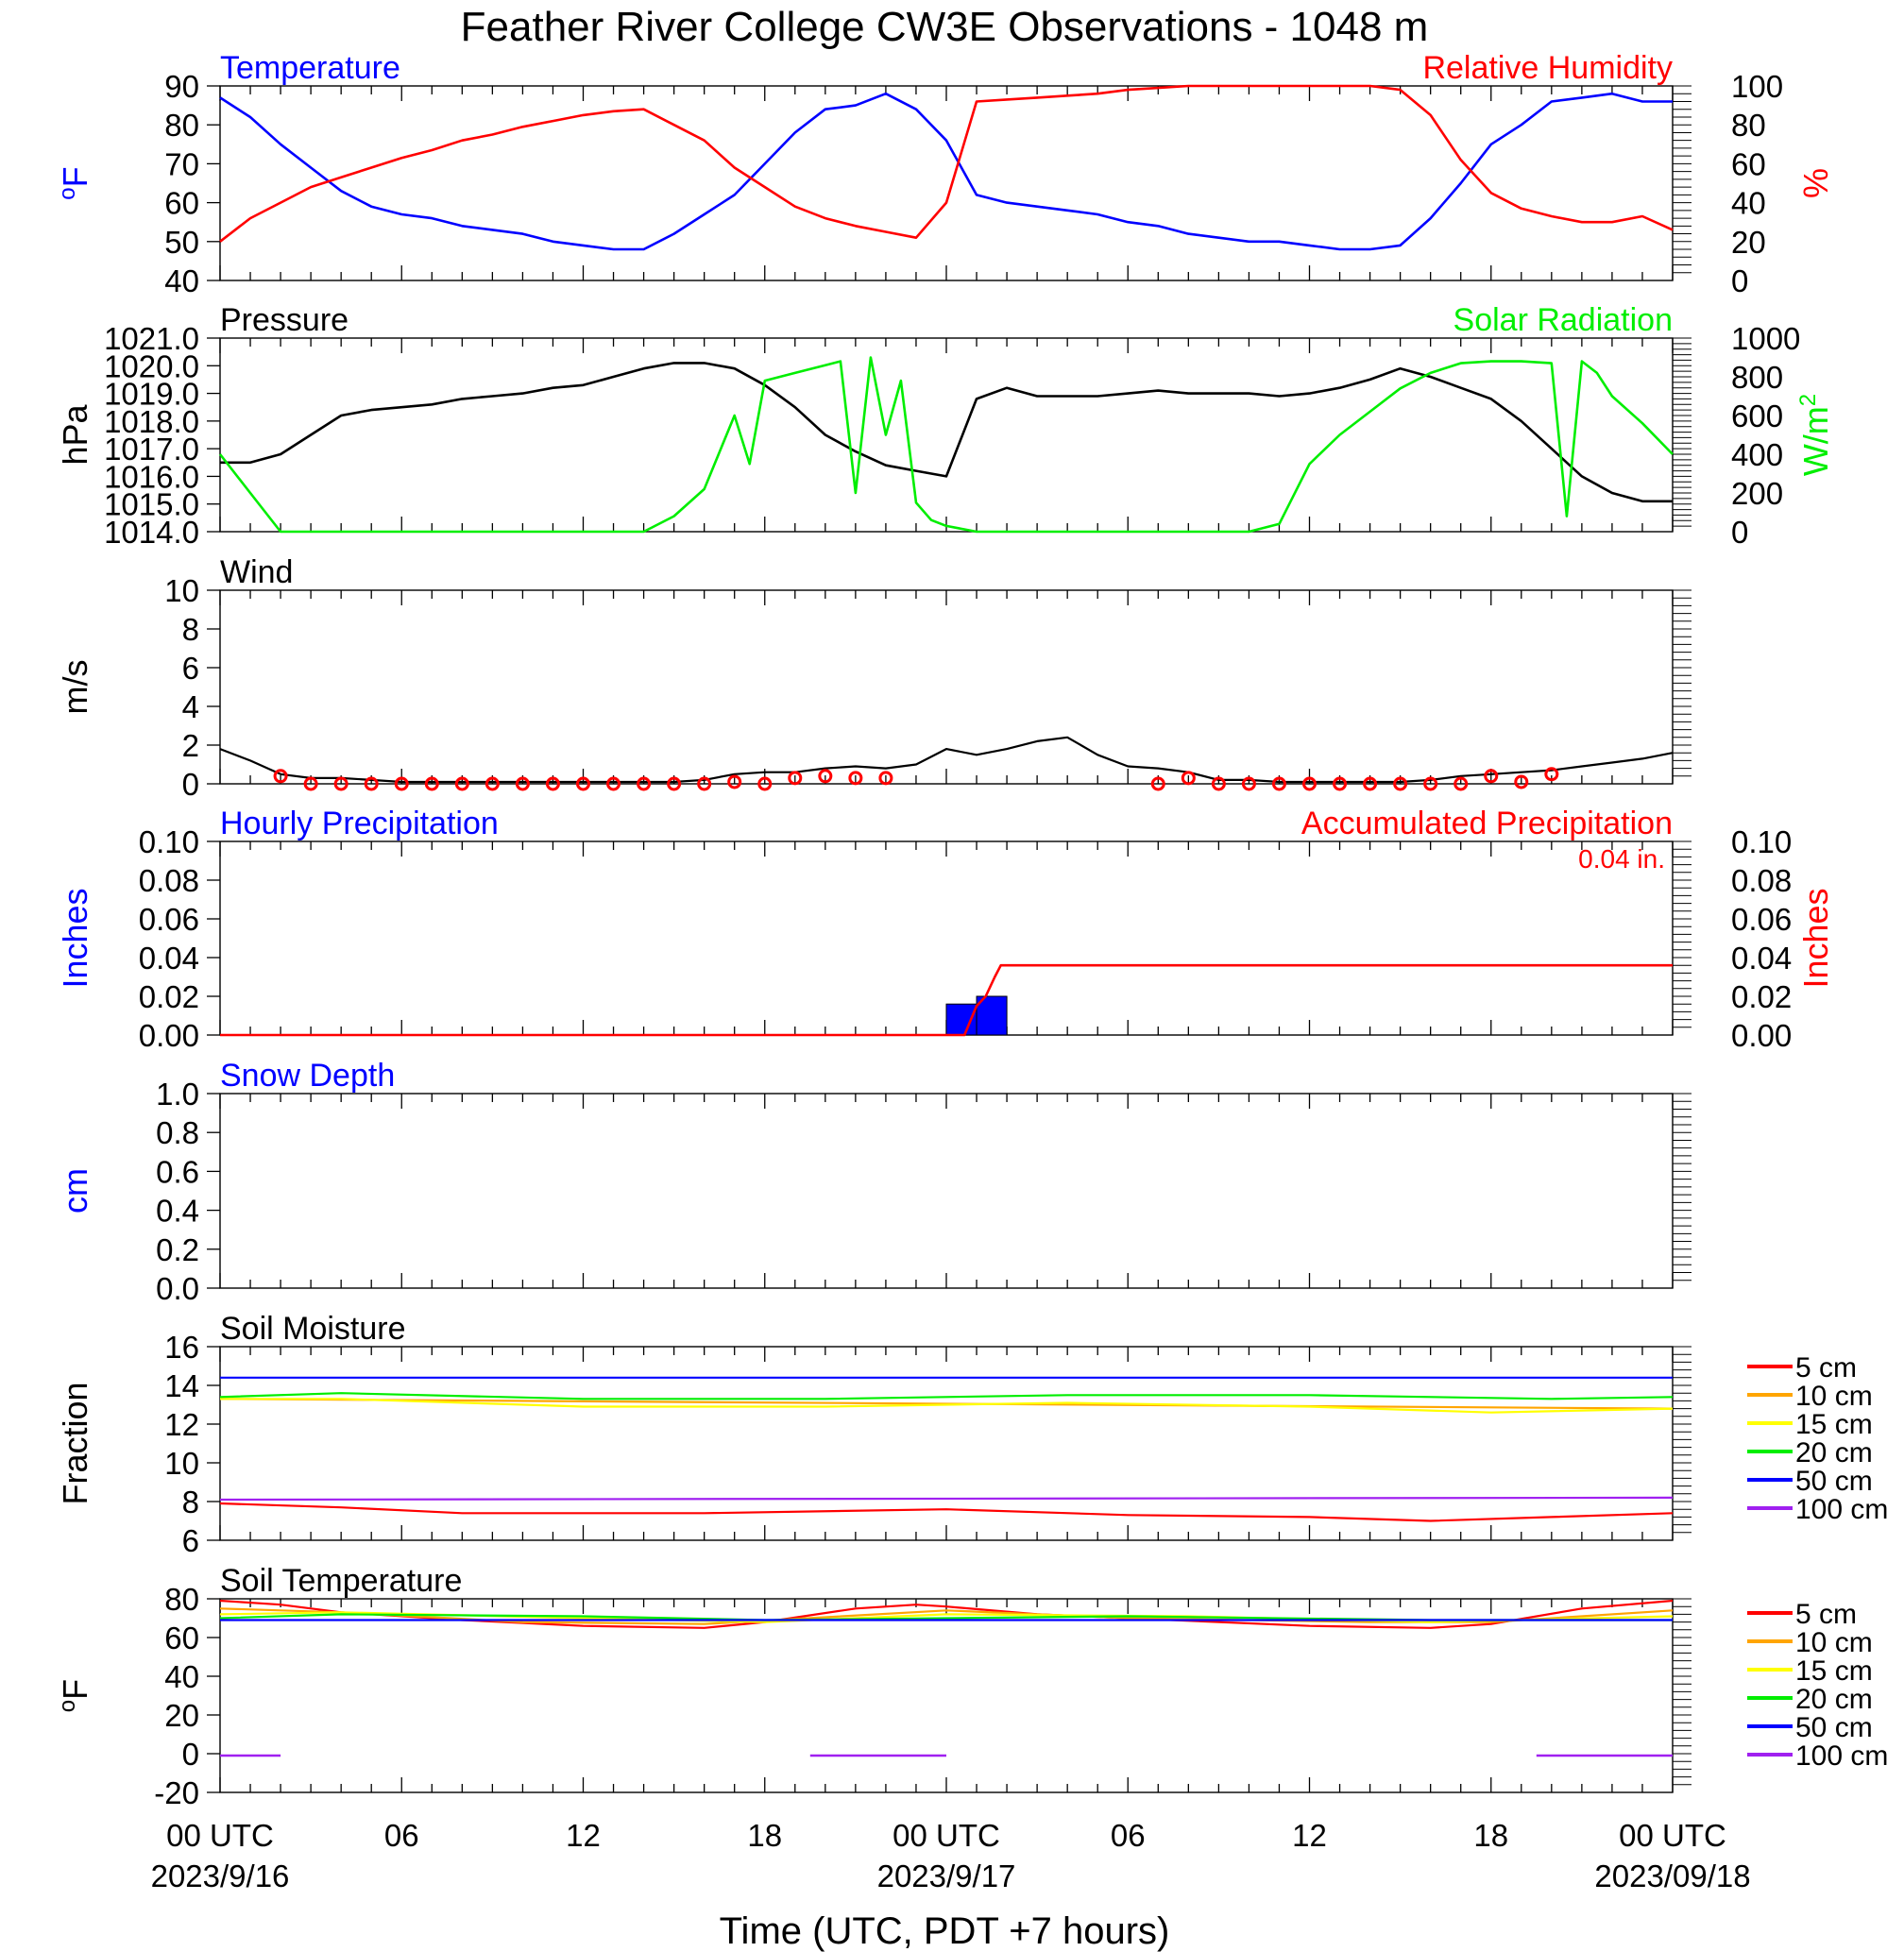 The image size is (1904, 1952). What do you see at coordinates (1761, 958) in the screenshot?
I see `y-tick-label-right: 0.04` at bounding box center [1761, 958].